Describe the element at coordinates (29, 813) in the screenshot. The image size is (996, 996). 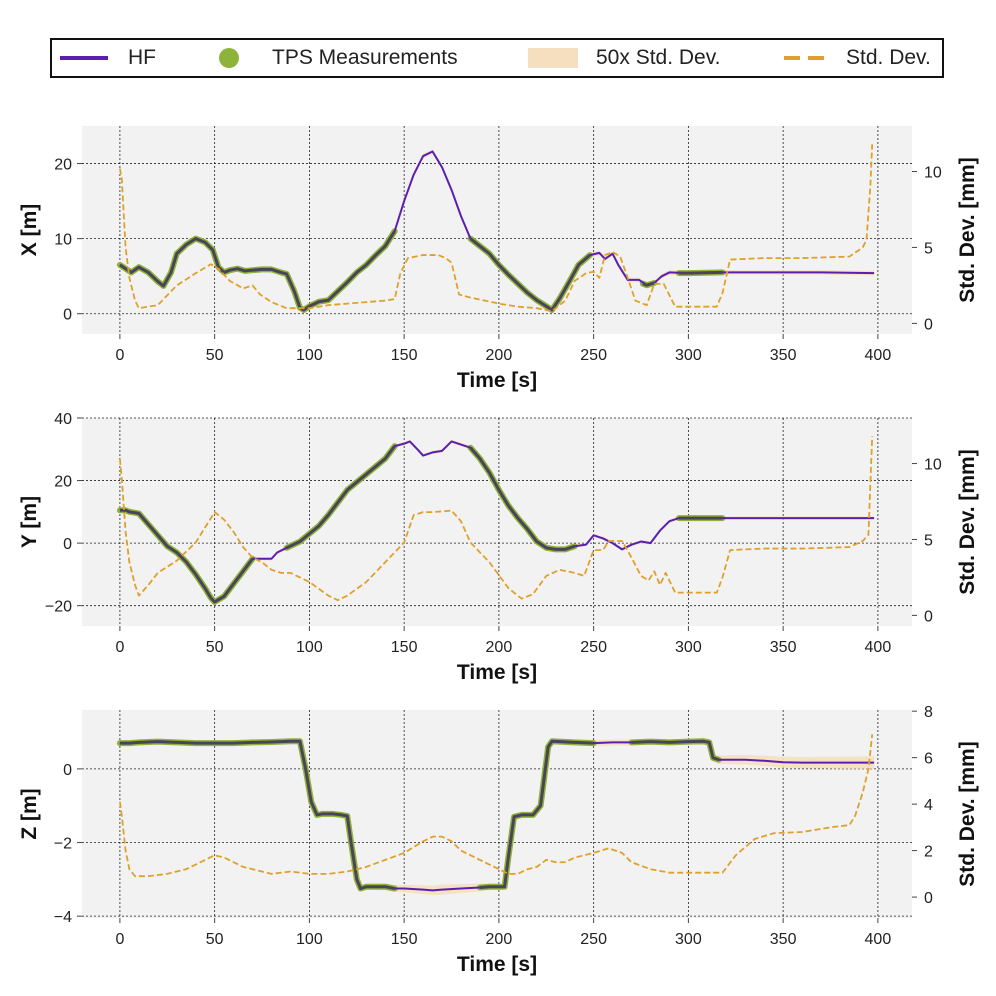
I see `y-axis-label: Z [m]` at that location.